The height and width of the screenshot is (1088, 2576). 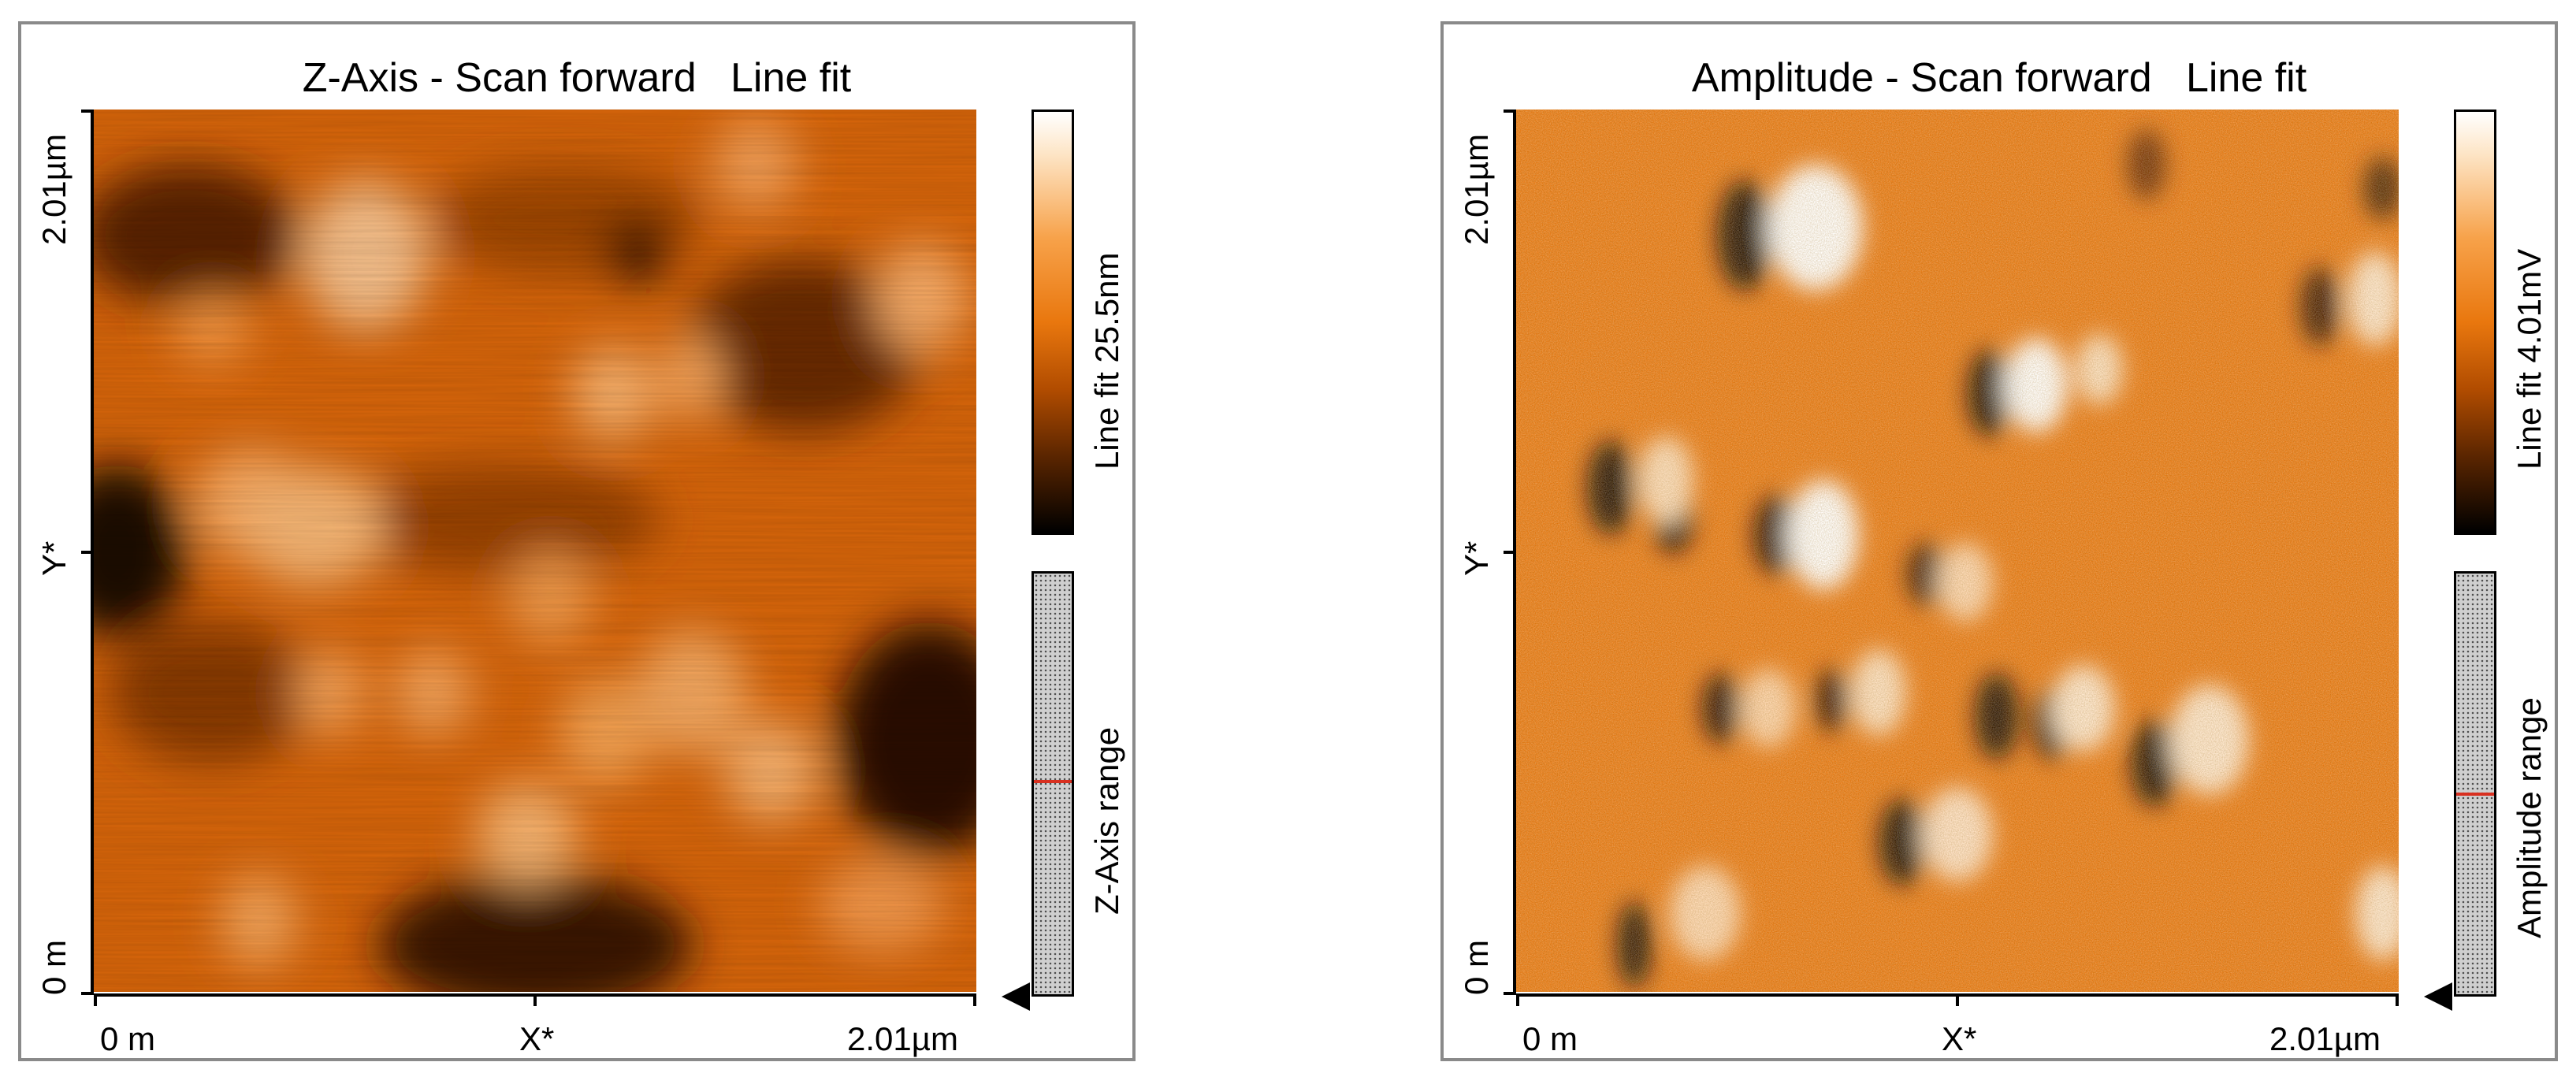 What do you see at coordinates (1106, 361) in the screenshot?
I see `z-axis-colorbar-label: Line fit 25.5nm` at bounding box center [1106, 361].